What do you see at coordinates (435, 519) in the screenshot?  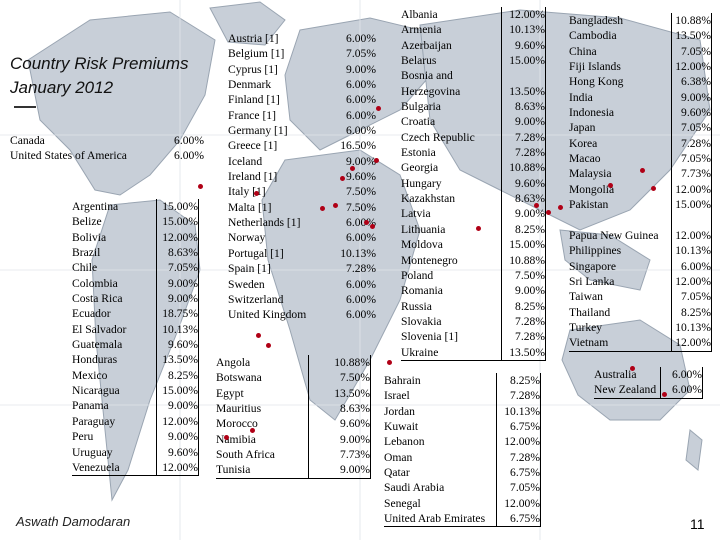 I see `country-name: United Arab Emirates` at bounding box center [435, 519].